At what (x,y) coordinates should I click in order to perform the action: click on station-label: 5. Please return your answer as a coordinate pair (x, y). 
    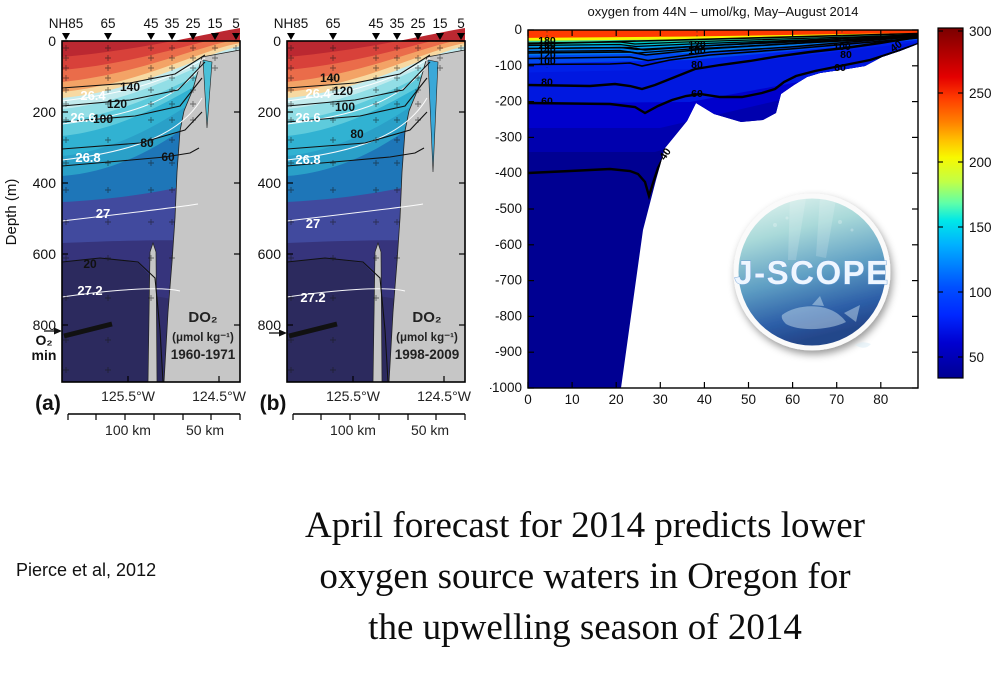
    Looking at the image, I should click on (461, 23).